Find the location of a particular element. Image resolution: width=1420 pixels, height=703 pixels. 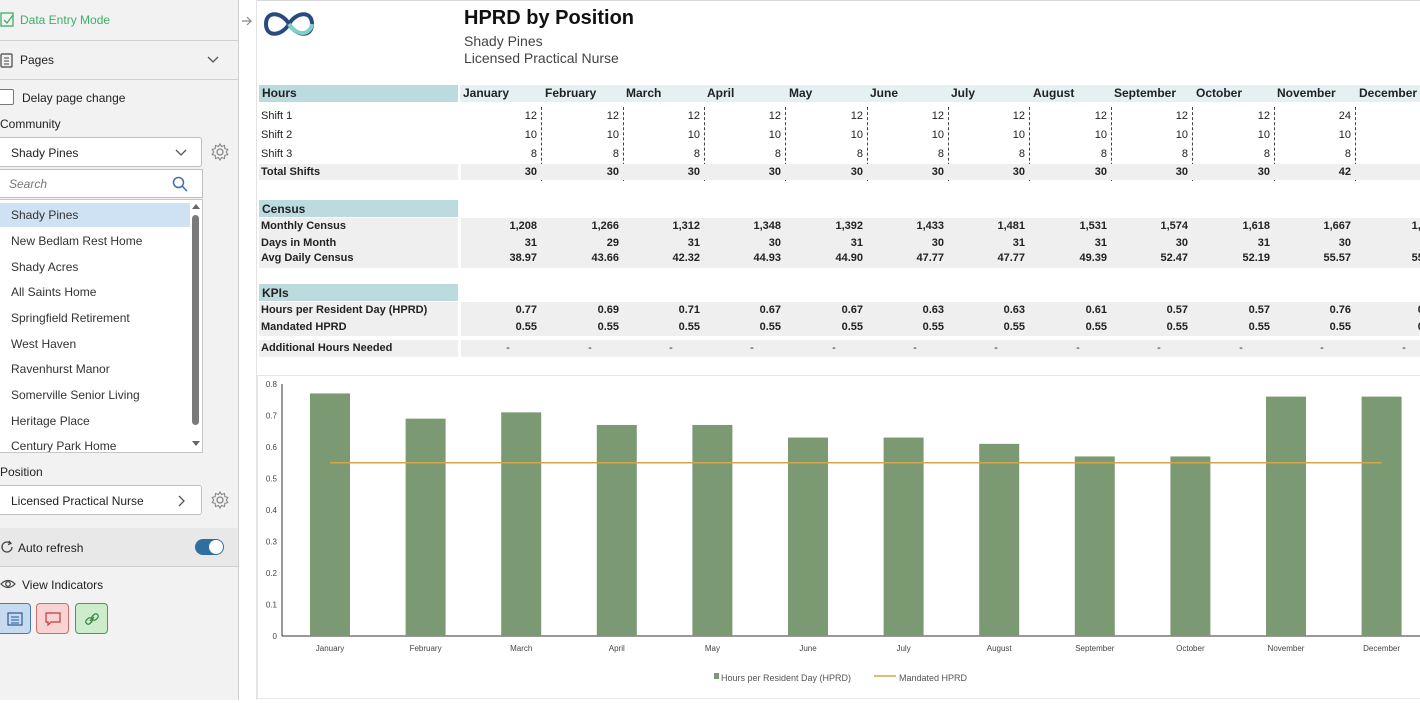

table-cell: 31 is located at coordinates (1018, 243).